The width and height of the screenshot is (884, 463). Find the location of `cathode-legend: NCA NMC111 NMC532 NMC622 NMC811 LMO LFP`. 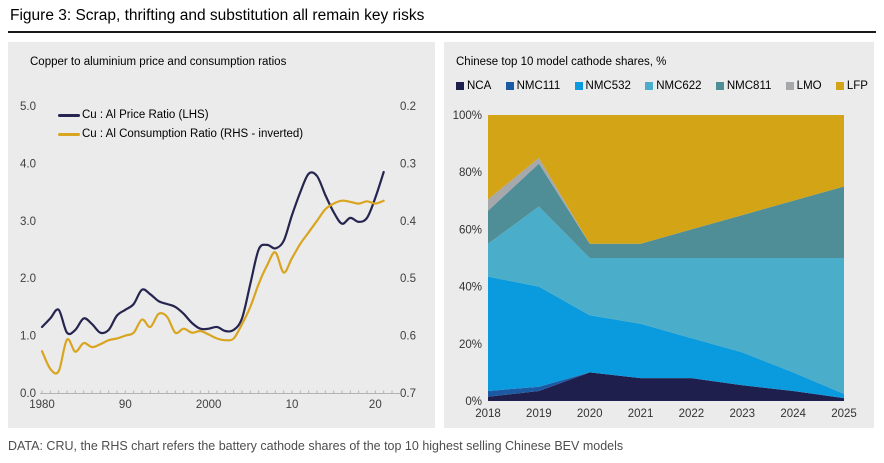

cathode-legend: NCA NMC111 NMC532 NMC622 NMC811 LMO LFP is located at coordinates (662, 86).